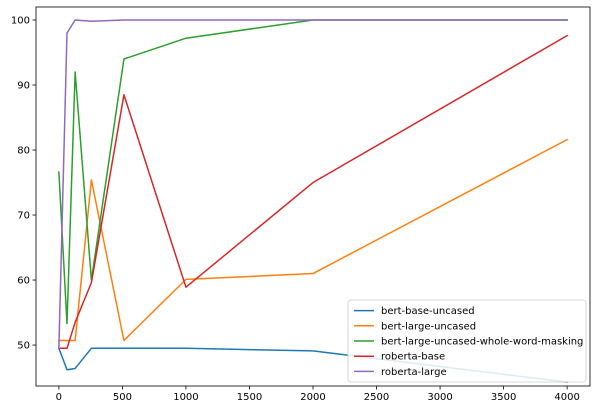 The height and width of the screenshot is (411, 598). I want to click on x-tick-label: 3500, so click(503, 397).